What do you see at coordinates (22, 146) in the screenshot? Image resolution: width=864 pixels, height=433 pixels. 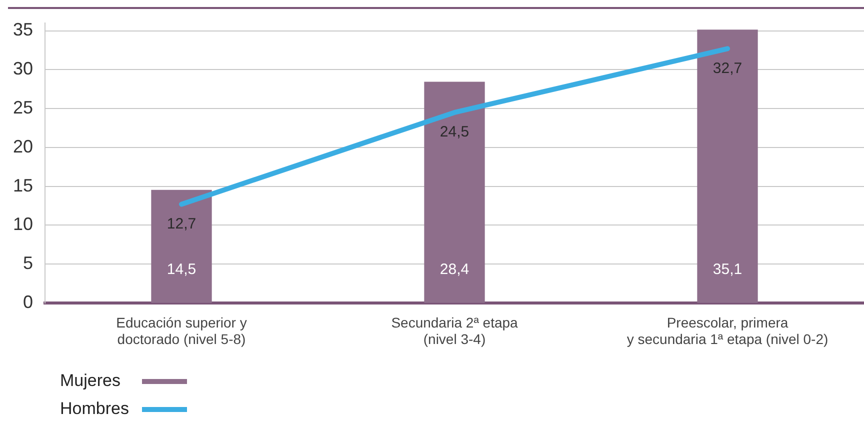 I see `y-tick-label: 20` at bounding box center [22, 146].